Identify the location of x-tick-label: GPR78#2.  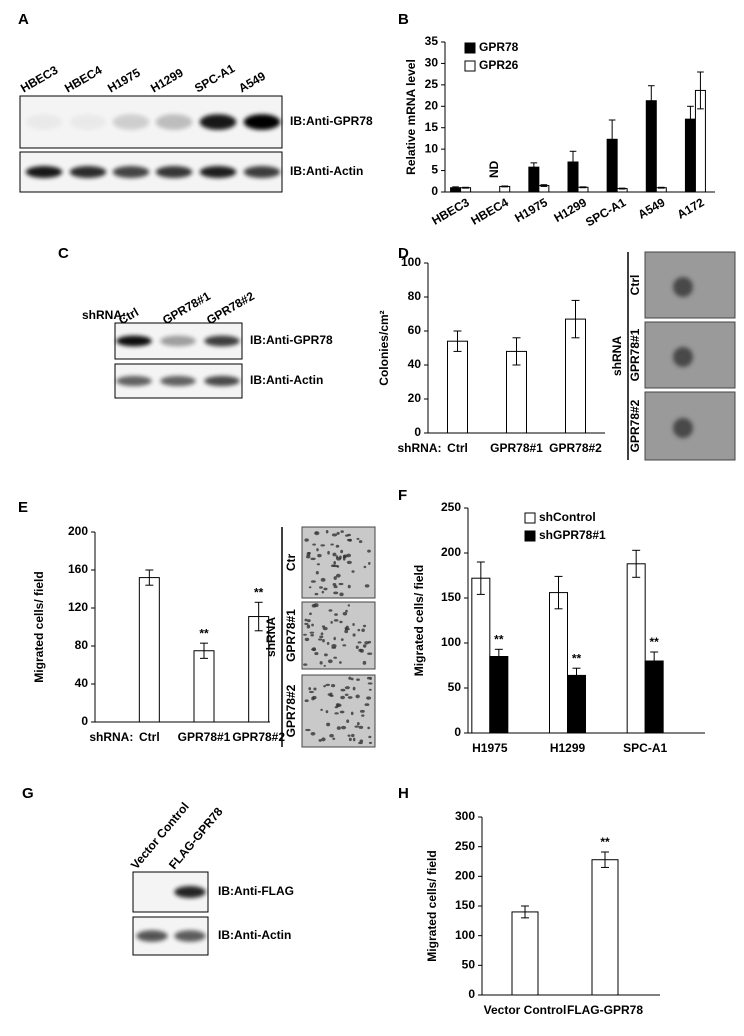
(575, 448).